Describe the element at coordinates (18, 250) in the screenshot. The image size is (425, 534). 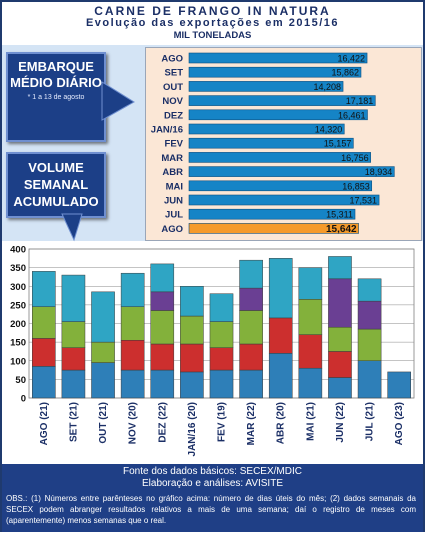
I see `y-tick-label: 400` at that location.